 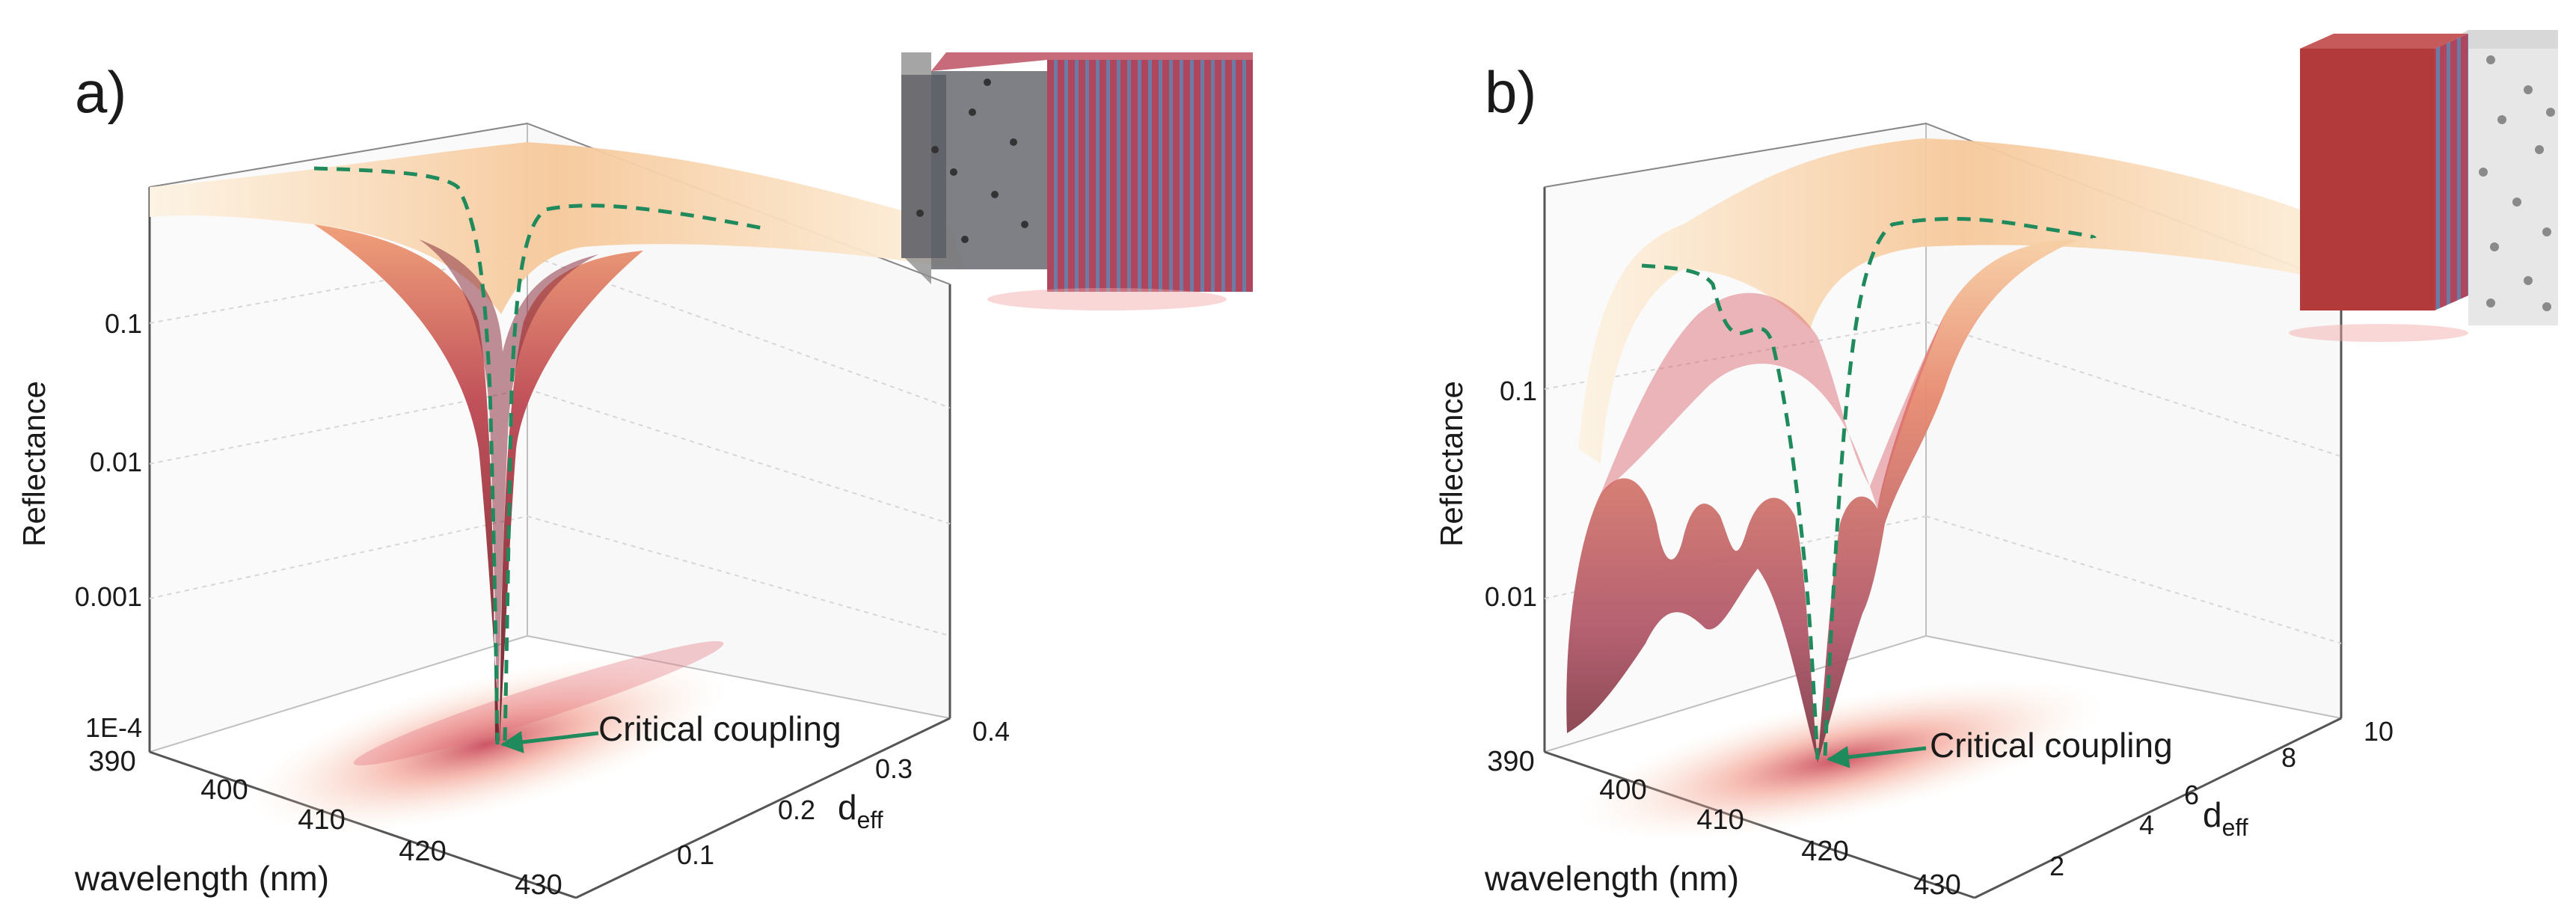 I want to click on panel-b-ylabel: Reflectance, so click(x=1451, y=464).